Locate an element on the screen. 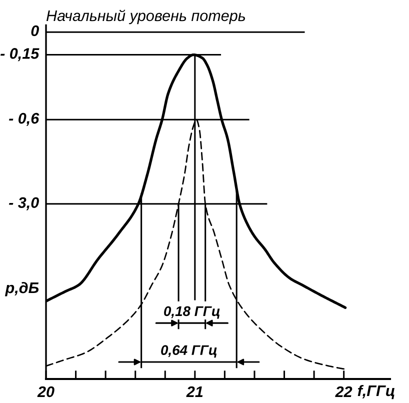 This screenshot has height=403, width=409. x-tick-label: 21 is located at coordinates (194, 391).